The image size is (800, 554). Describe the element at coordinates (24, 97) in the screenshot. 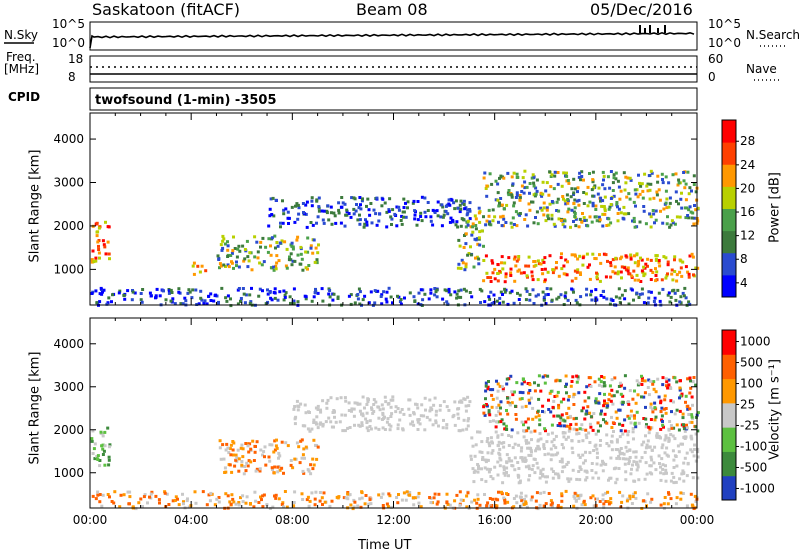

I see `cpid-label: CPID` at that location.